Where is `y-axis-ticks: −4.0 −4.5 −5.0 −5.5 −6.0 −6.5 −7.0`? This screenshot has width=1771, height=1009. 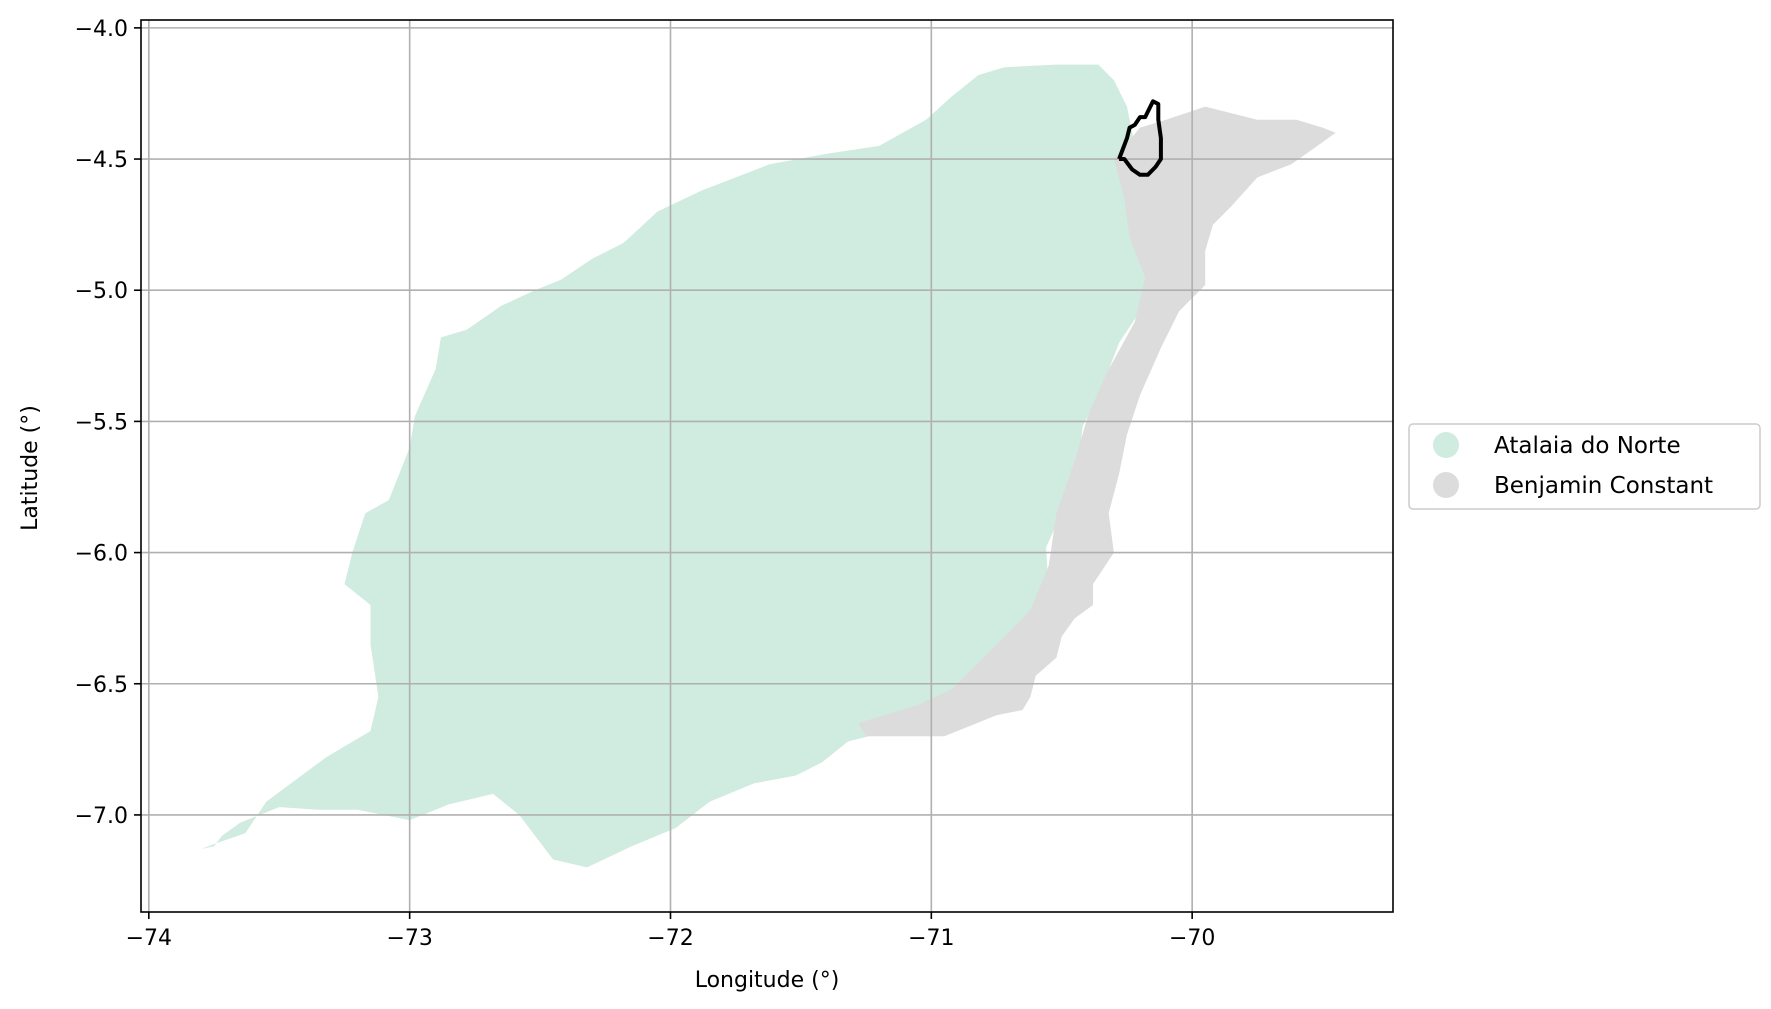
y-axis-ticks: −4.0 −4.5 −5.0 −5.5 −6.0 −6.5 −7.0 is located at coordinates (108, 423).